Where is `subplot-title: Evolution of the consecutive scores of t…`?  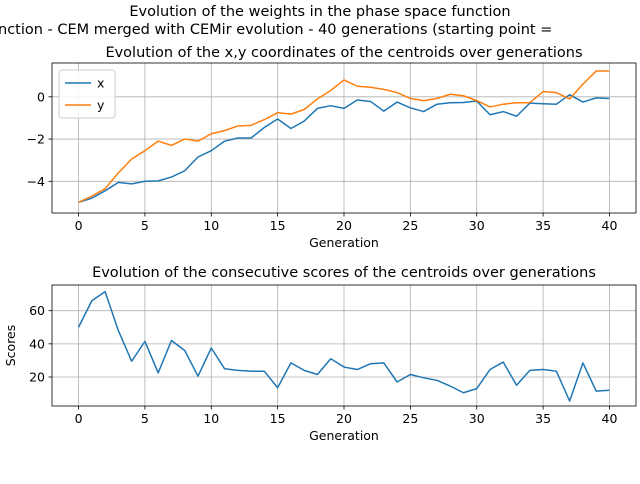
subplot-title: Evolution of the consecutive scores of t… is located at coordinates (344, 273).